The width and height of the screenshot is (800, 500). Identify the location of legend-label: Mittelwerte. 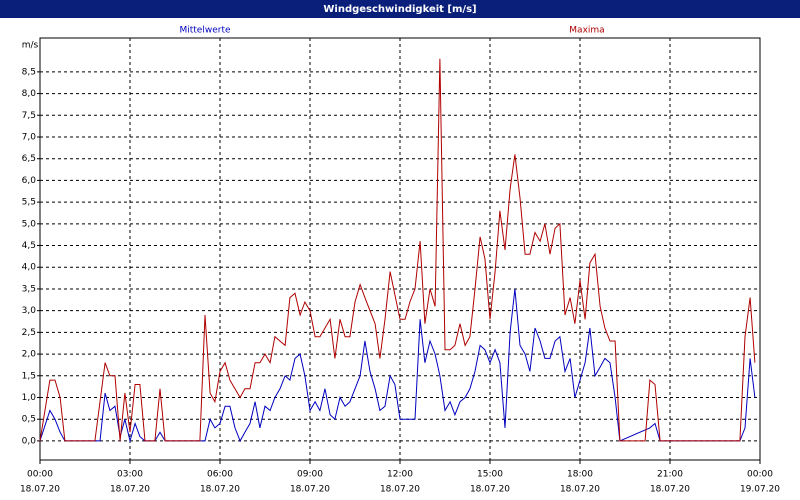
(204, 31).